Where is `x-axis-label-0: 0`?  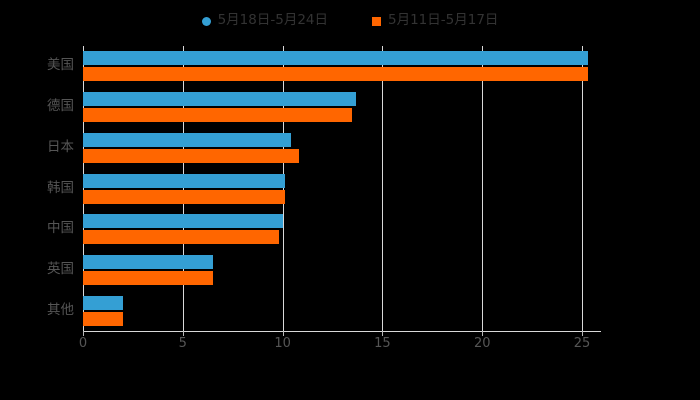 x-axis-label-0: 0 is located at coordinates (83, 343).